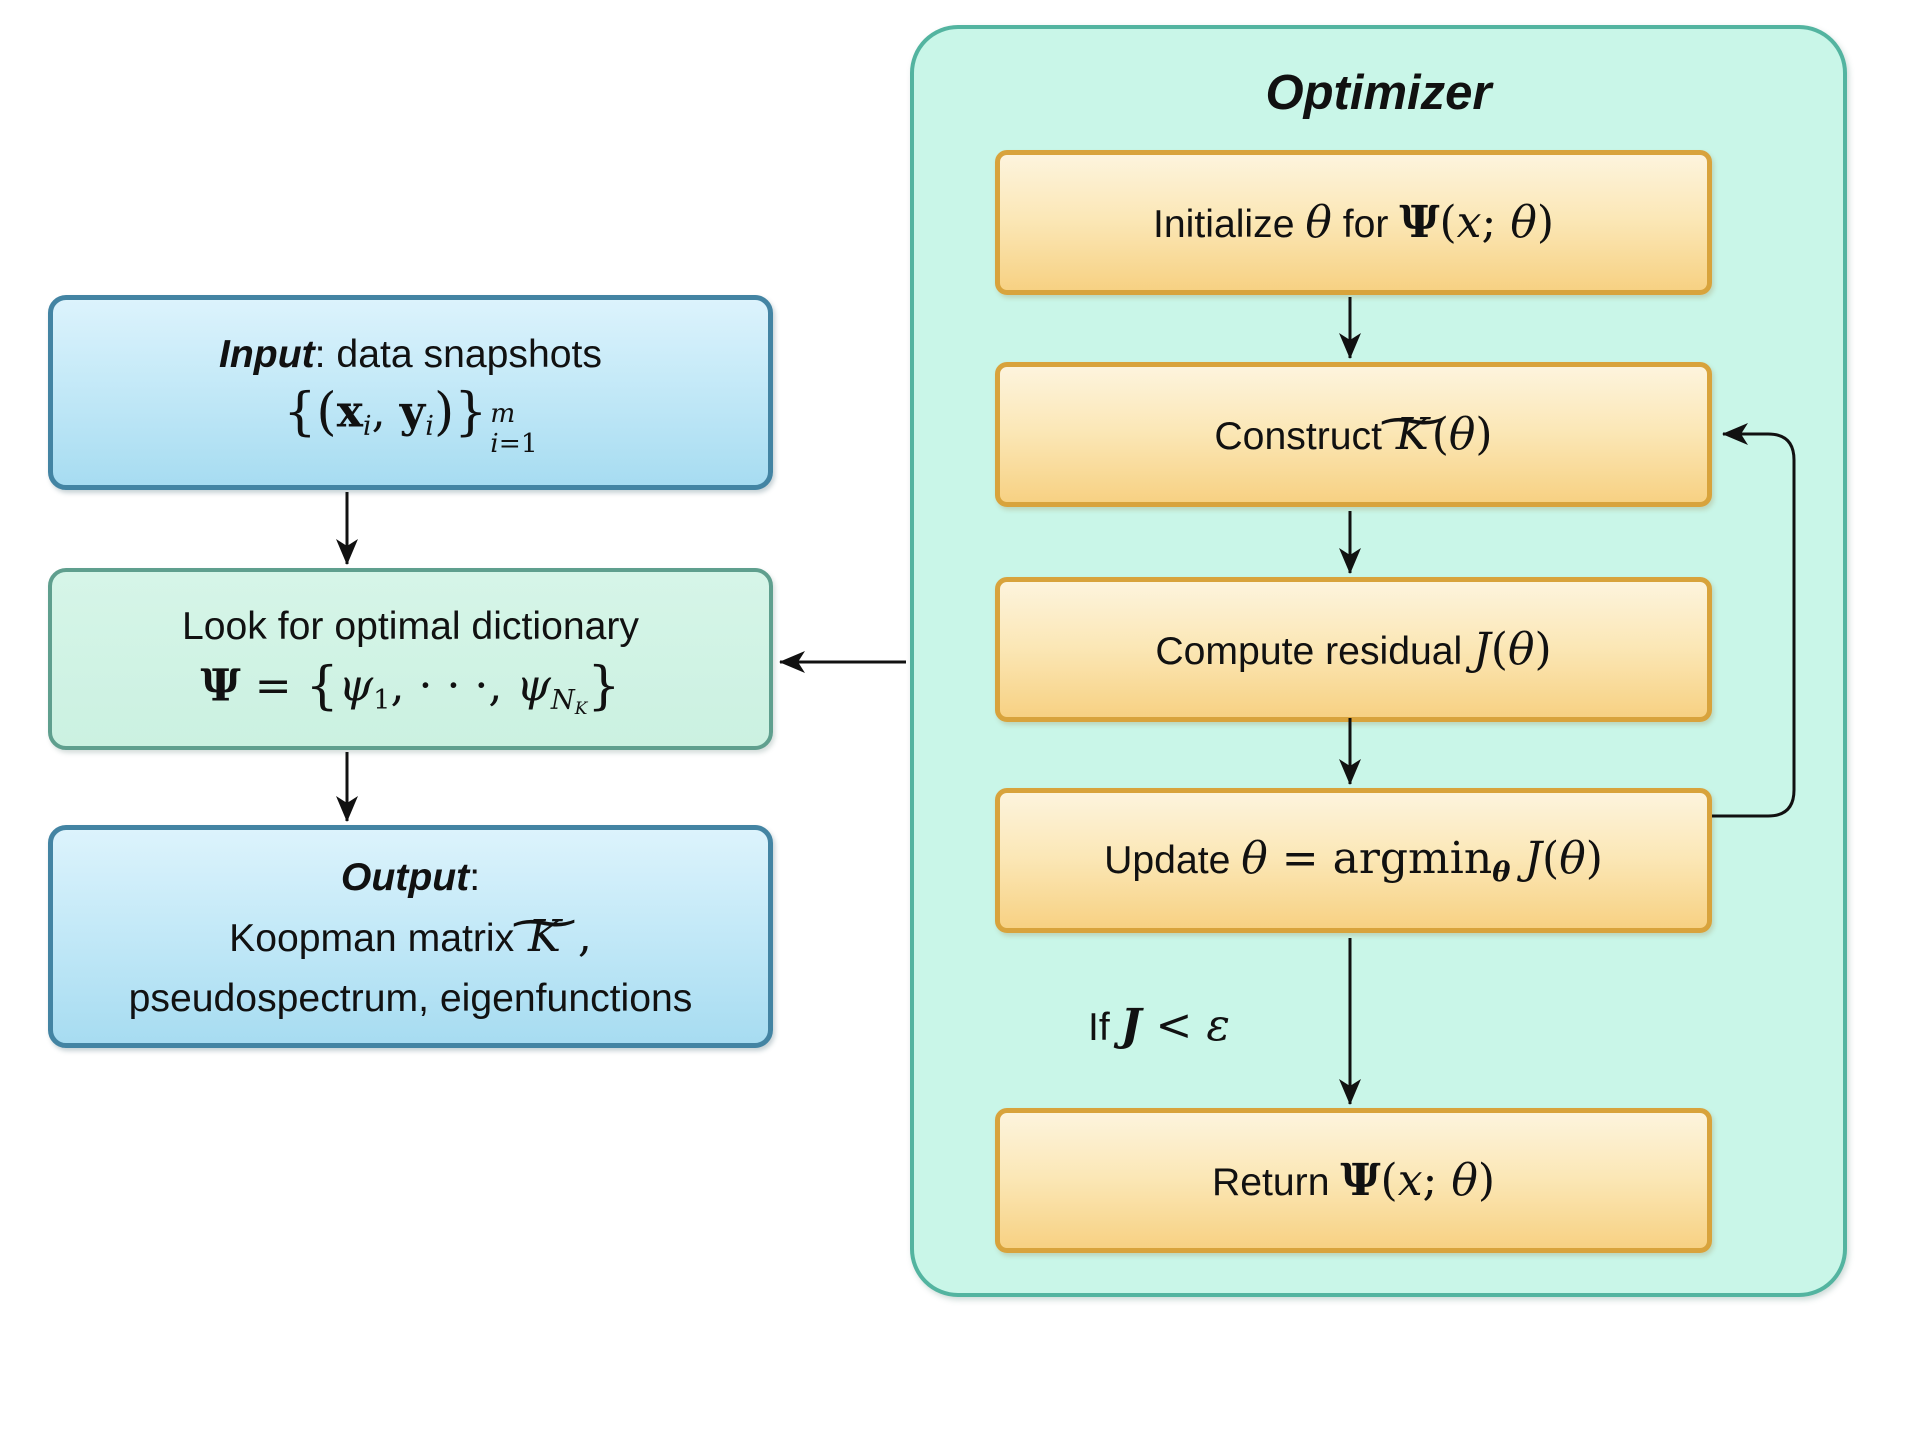 The width and height of the screenshot is (1912, 1440). I want to click on step-return-label: Return Ψ(x; θ), so click(1353, 1180).